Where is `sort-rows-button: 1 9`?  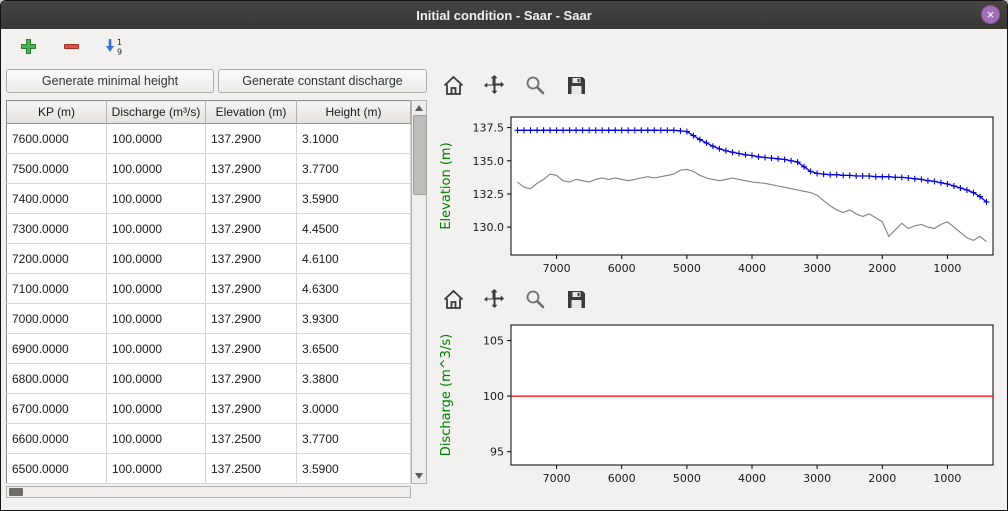
sort-rows-button: 1 9 is located at coordinates (115, 46).